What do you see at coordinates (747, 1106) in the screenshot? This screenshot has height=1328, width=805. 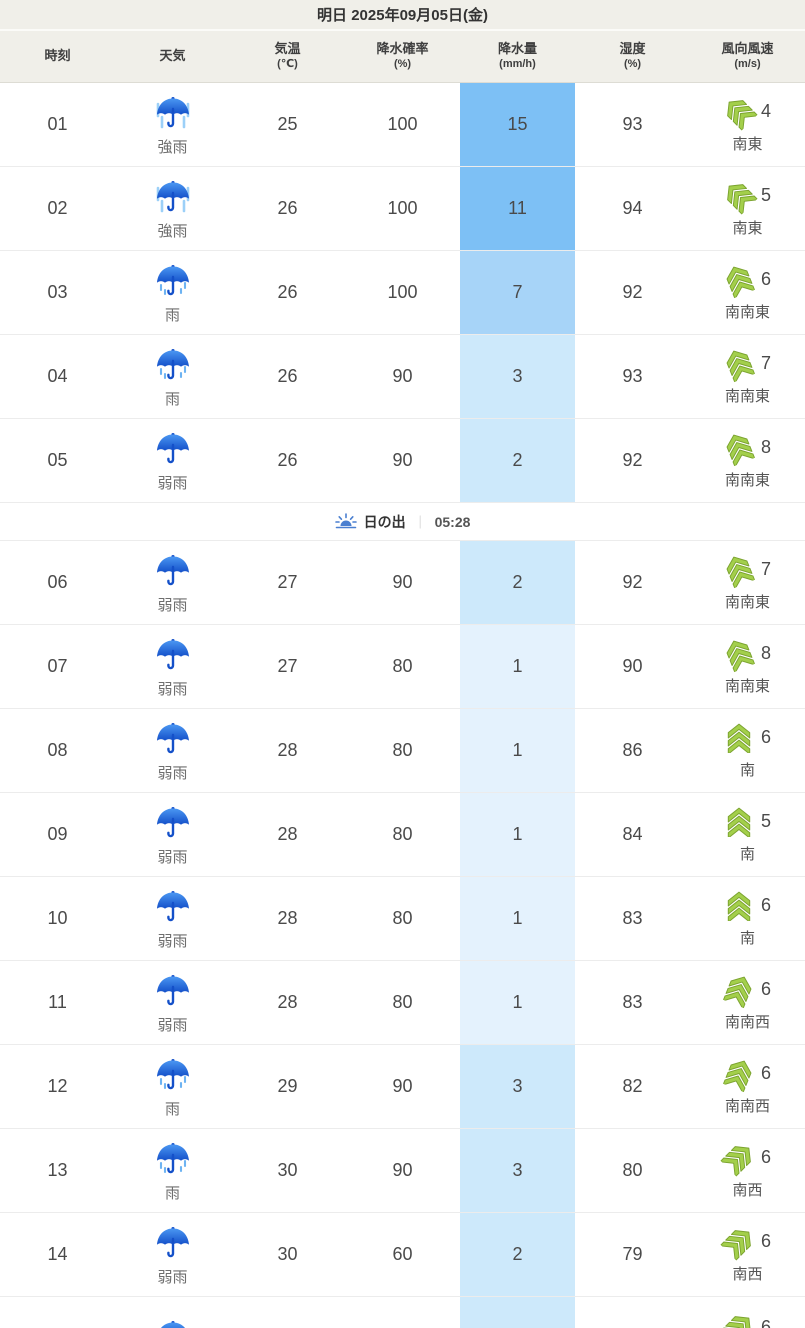 I see `wind-direction-label: 南南西` at bounding box center [747, 1106].